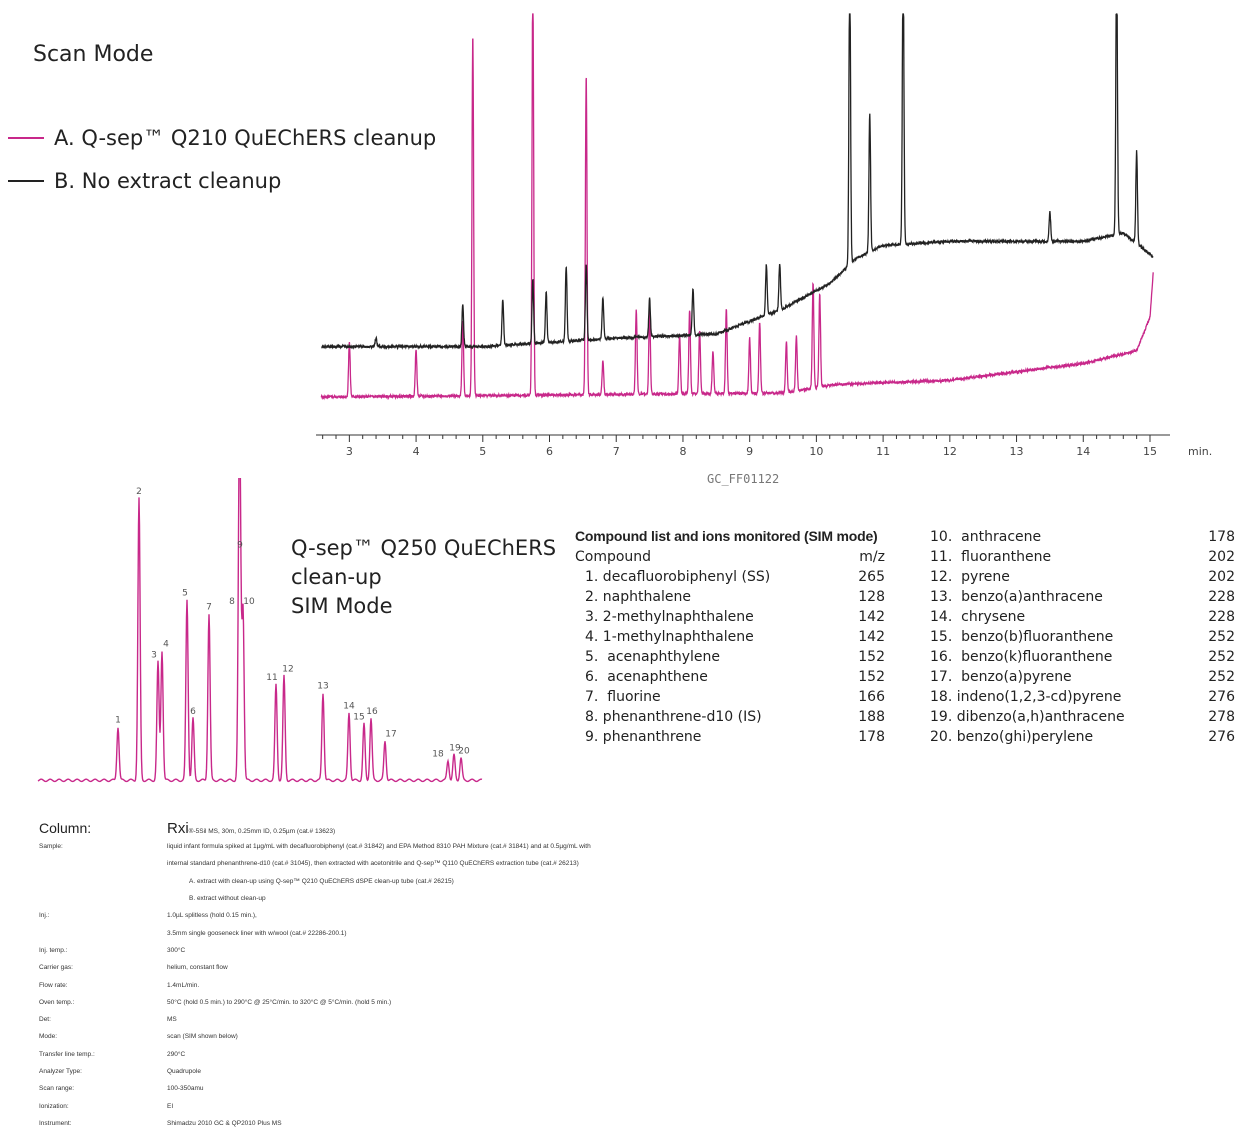 This screenshot has width=1236, height=1145. What do you see at coordinates (629, 1036) in the screenshot?
I see `condition-row: Mode: scan (SIM shown below)` at bounding box center [629, 1036].